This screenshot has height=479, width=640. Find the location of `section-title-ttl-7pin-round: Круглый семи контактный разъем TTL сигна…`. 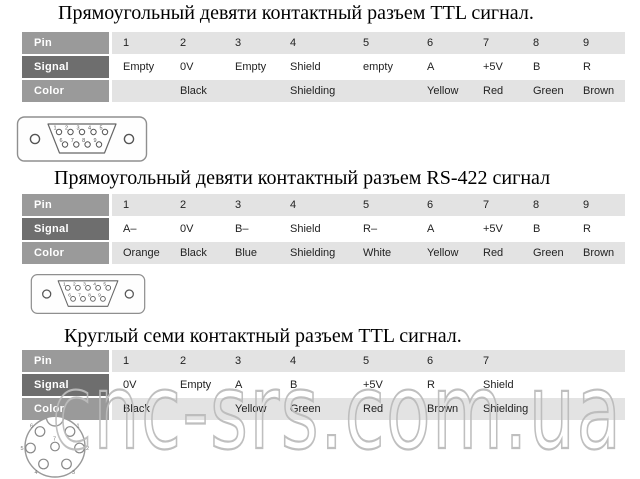

section-title-ttl-7pin-round: Круглый семи контактный разъем TTL сигна… is located at coordinates (263, 336).